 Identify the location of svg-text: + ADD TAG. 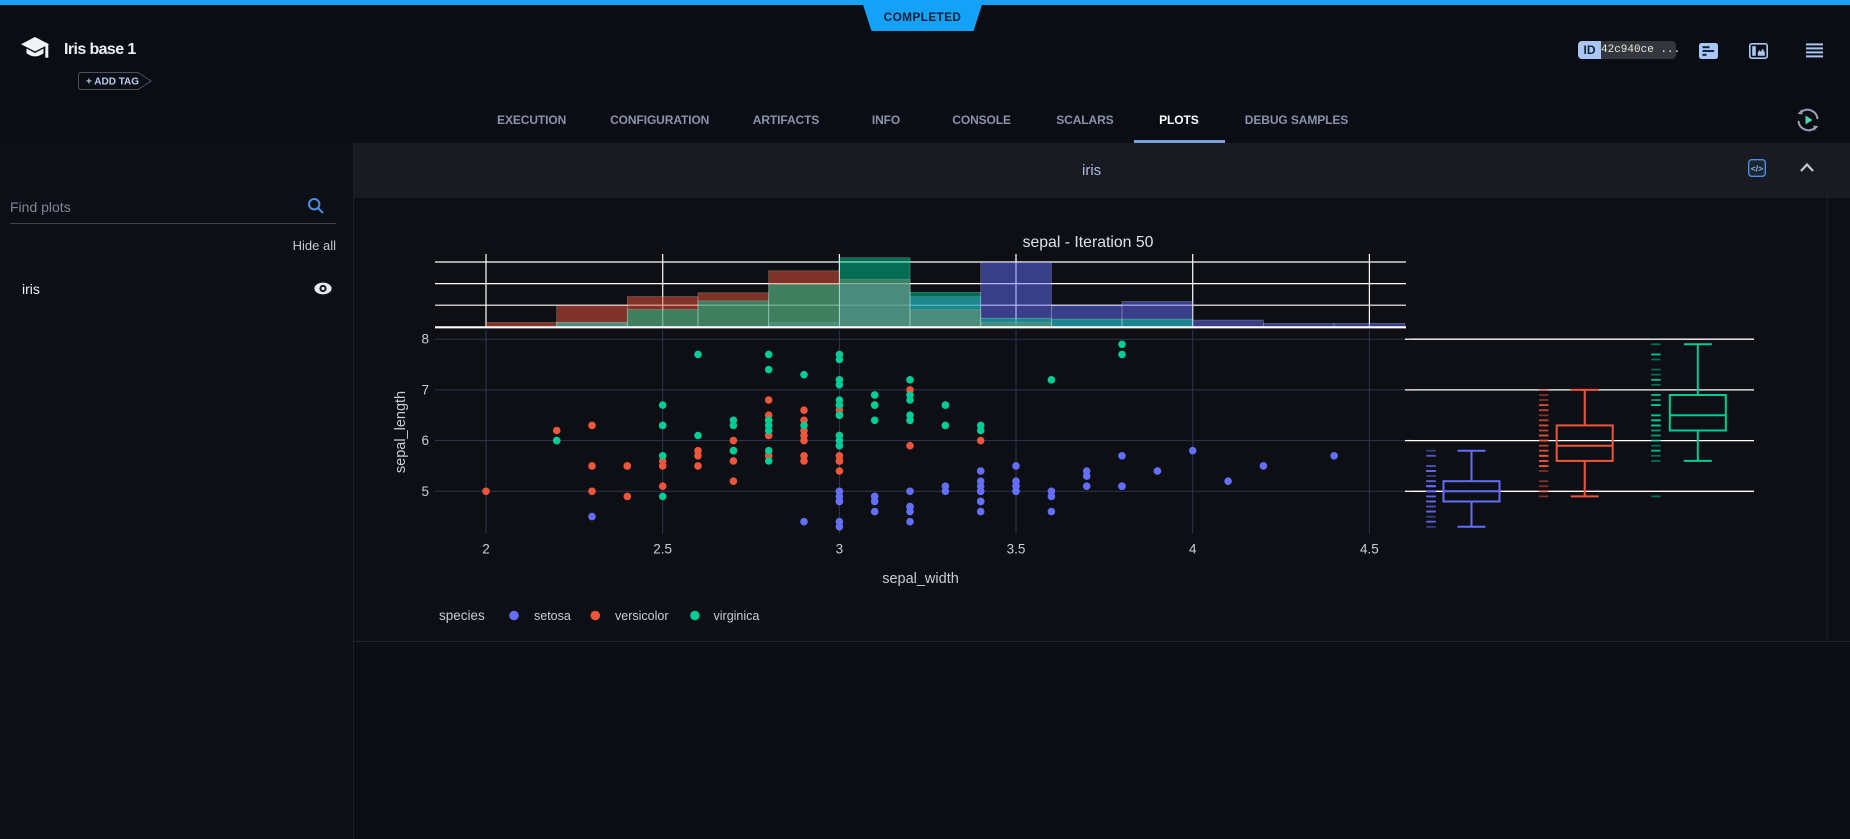
(112, 82).